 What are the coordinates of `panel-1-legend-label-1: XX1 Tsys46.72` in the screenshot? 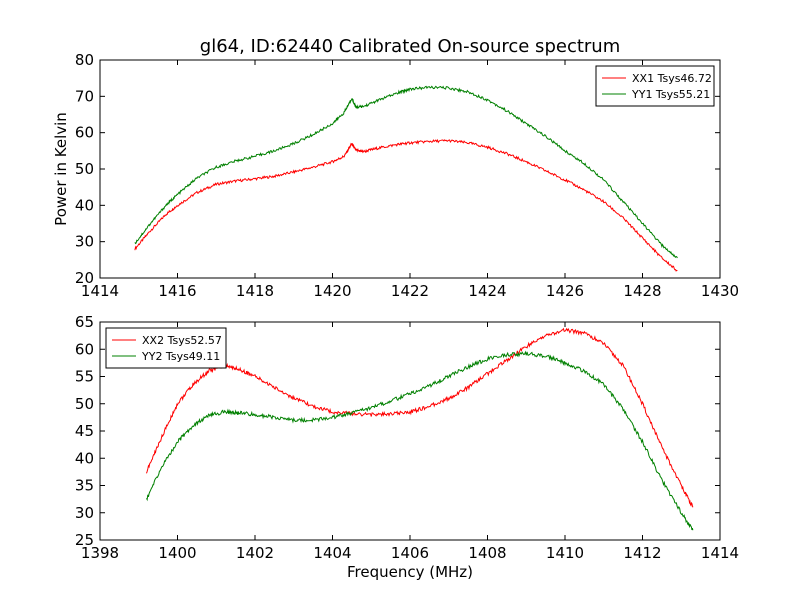 It's located at (672, 78).